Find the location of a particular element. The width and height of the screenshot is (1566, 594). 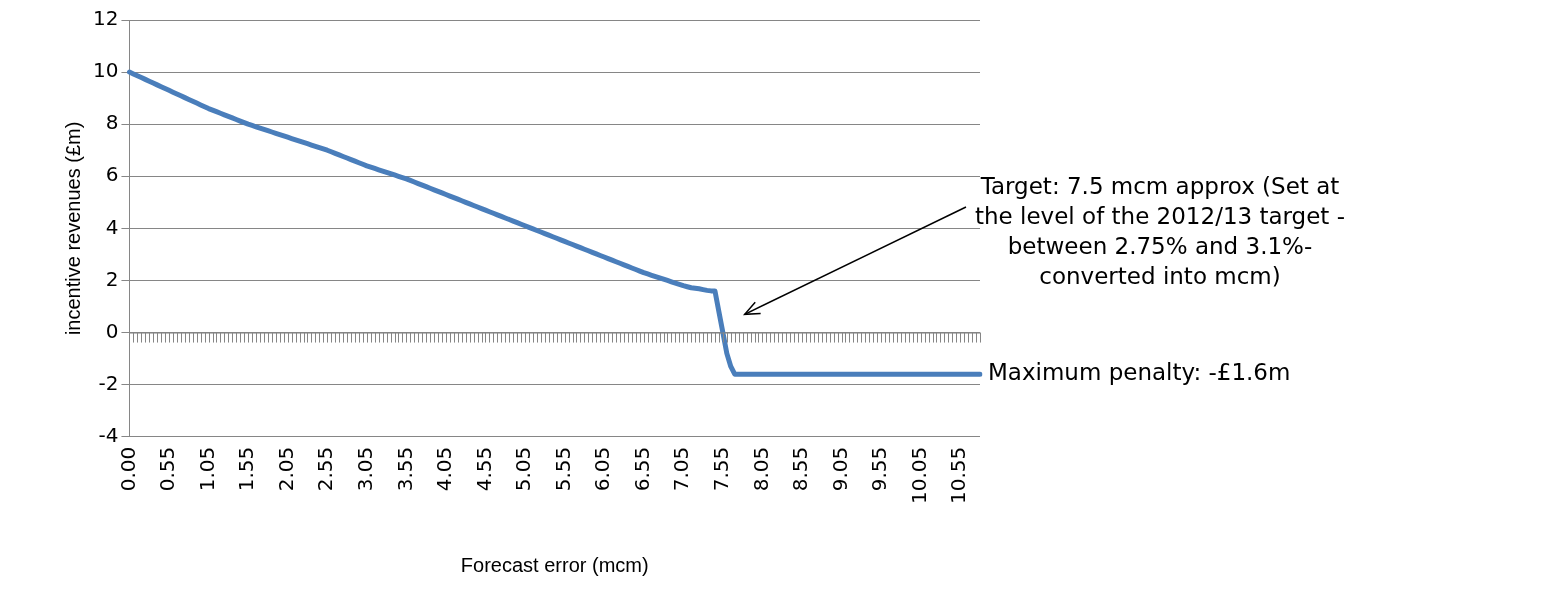

annotation: Target: 7.5 mcm approx (Set at the level of the 2012/13 target - between 2.75% and 3.1%- converted into mcm) is located at coordinates (1160, 230).